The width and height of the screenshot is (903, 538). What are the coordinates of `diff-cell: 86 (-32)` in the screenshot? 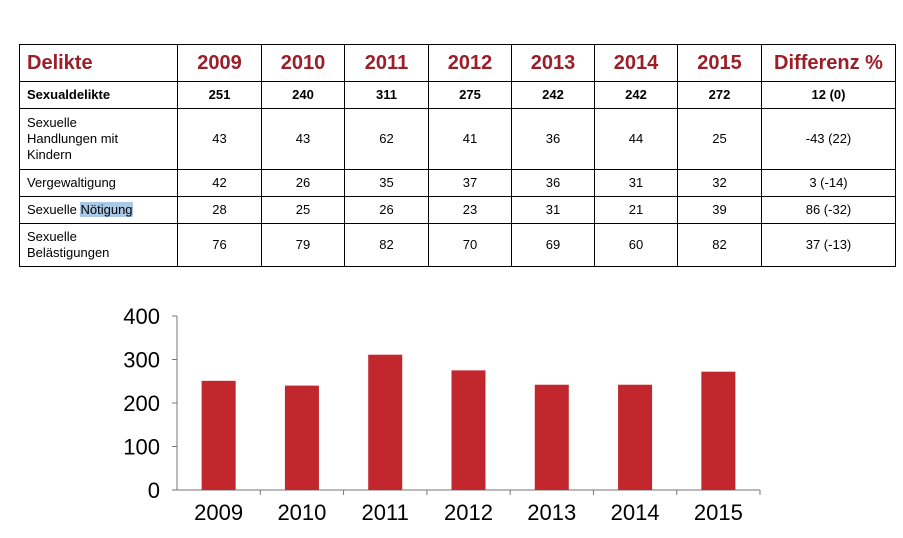 It's located at (828, 210).